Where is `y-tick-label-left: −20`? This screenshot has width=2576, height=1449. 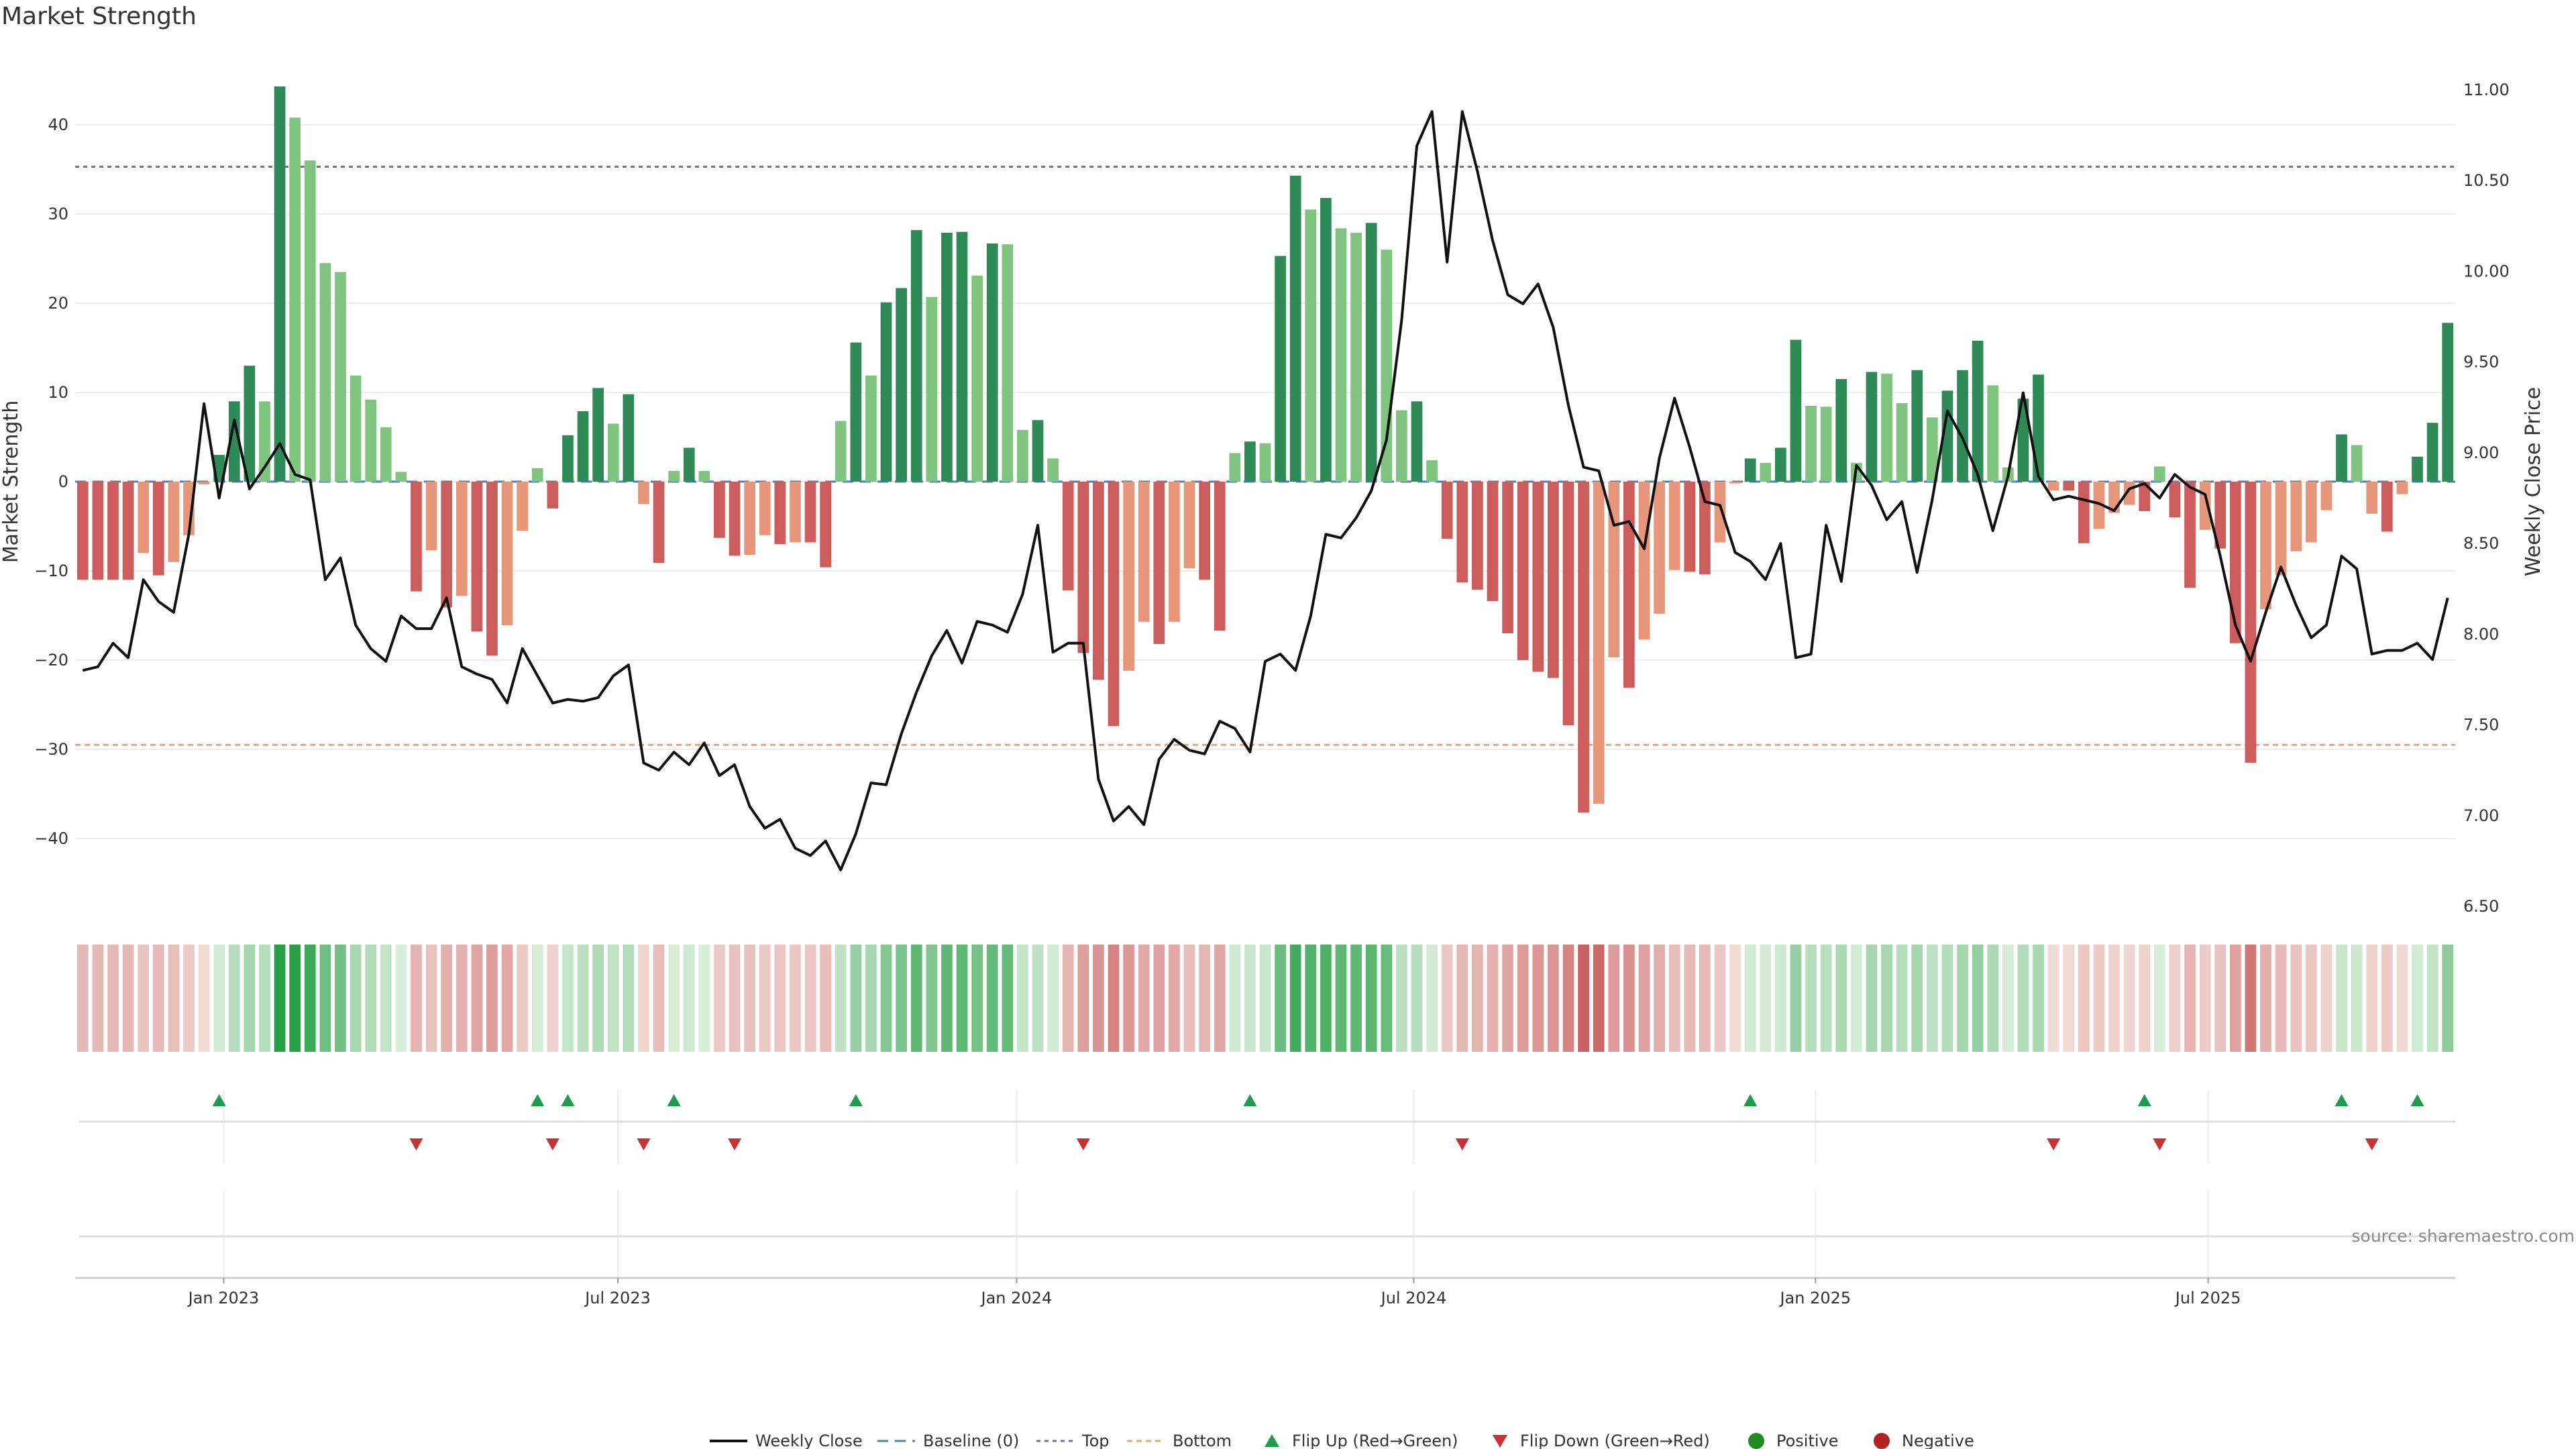
y-tick-label-left: −20 is located at coordinates (51, 660).